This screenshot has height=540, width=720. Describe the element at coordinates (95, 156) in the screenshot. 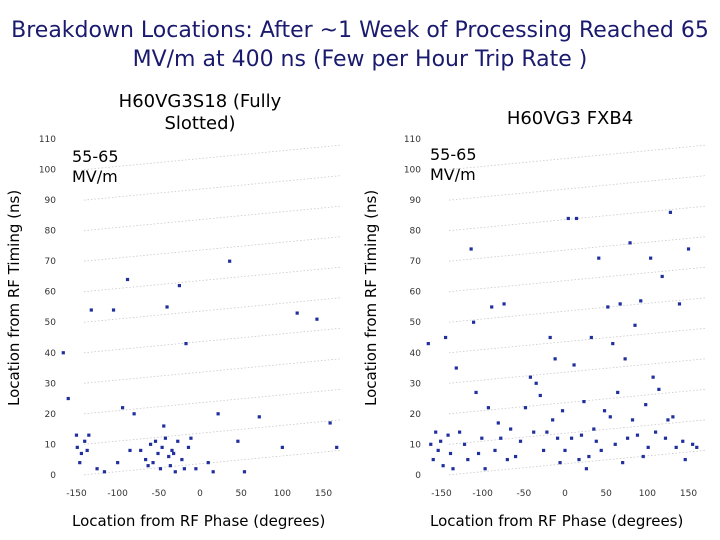

I see `annotation-left-line1: 55-65` at that location.